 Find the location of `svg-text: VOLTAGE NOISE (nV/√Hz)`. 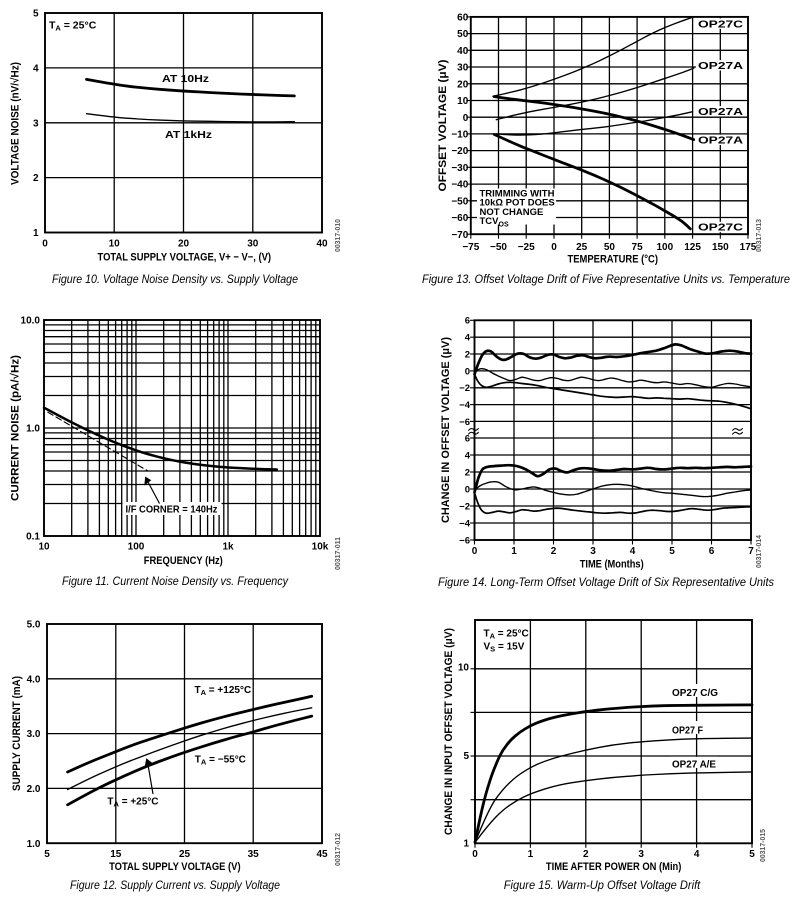

svg-text: VOLTAGE NOISE (nV/√Hz) is located at coordinates (16, 123).